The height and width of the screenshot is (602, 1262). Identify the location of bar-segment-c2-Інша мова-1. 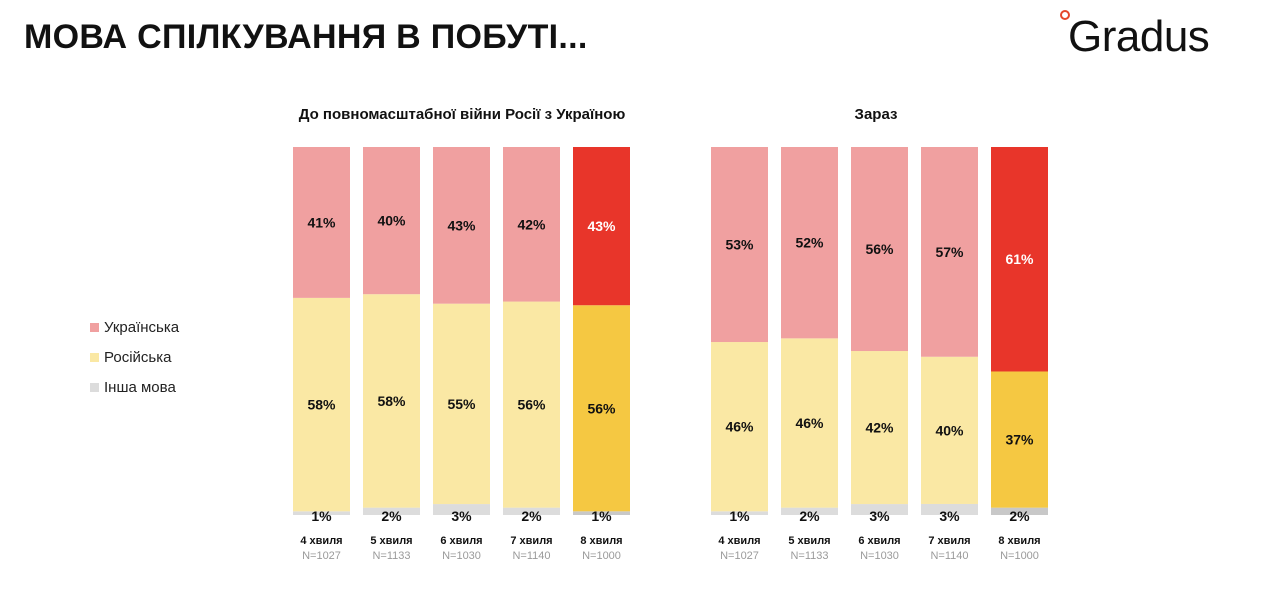
(809, 511).